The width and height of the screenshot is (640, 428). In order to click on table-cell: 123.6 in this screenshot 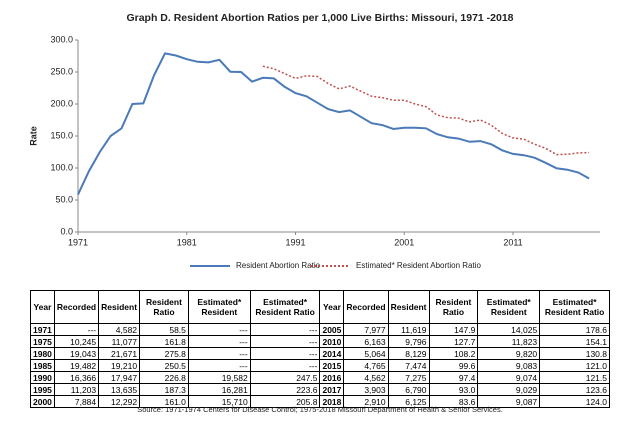, I will do `click(574, 389)`.